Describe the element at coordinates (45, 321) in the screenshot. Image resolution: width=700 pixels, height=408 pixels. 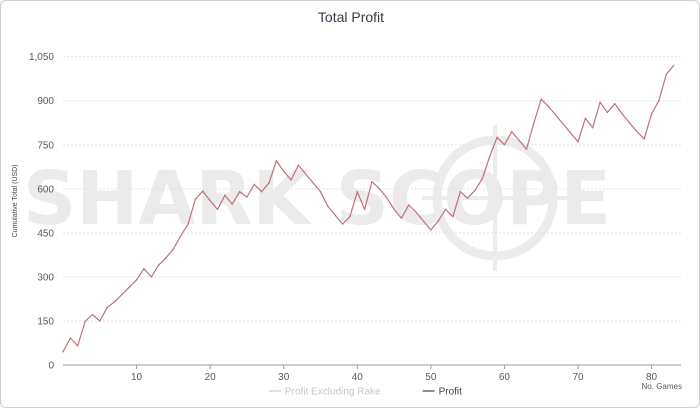
I see `y-tick-label: 150` at that location.